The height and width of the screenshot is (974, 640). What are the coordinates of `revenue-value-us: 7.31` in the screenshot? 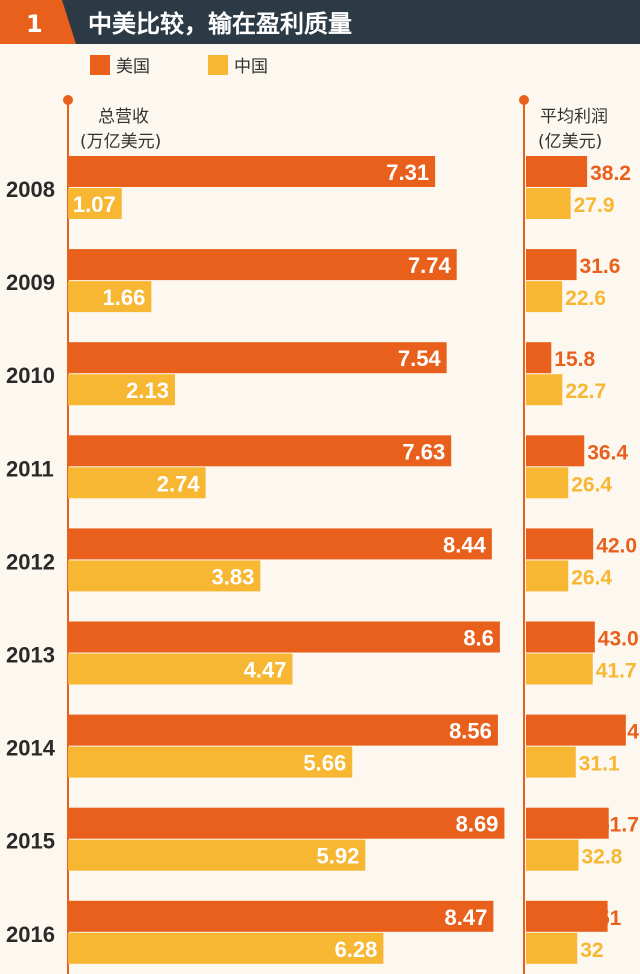 It's located at (407, 172).